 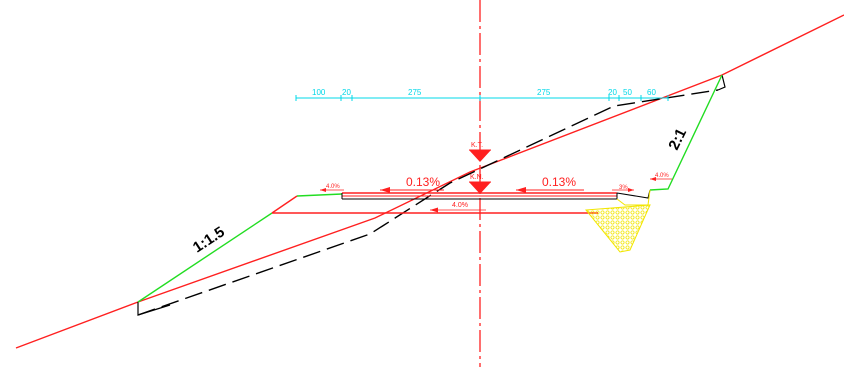 I want to click on grade-label-right-shoulder-inner: 3%, so click(x=623, y=188).